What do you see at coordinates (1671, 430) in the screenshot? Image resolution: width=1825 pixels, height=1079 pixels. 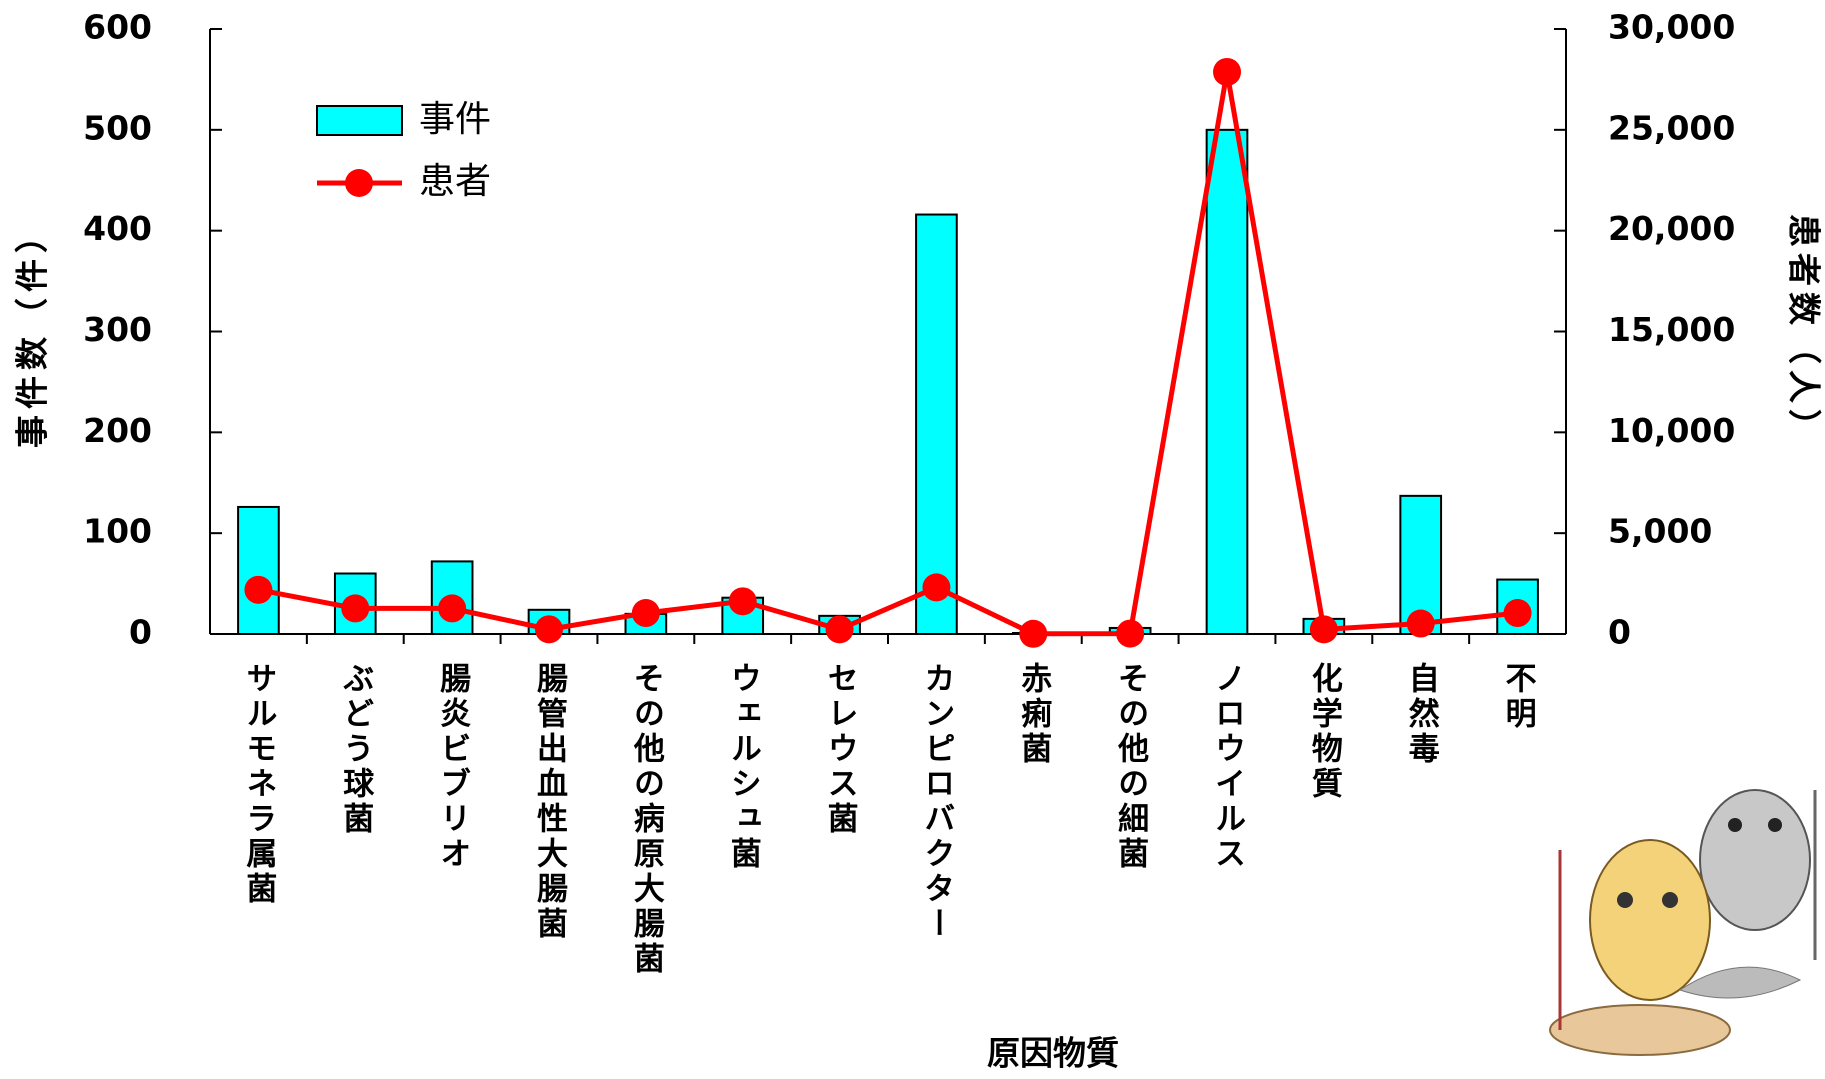 I see `y2-tick-label: 10,000` at bounding box center [1671, 430].